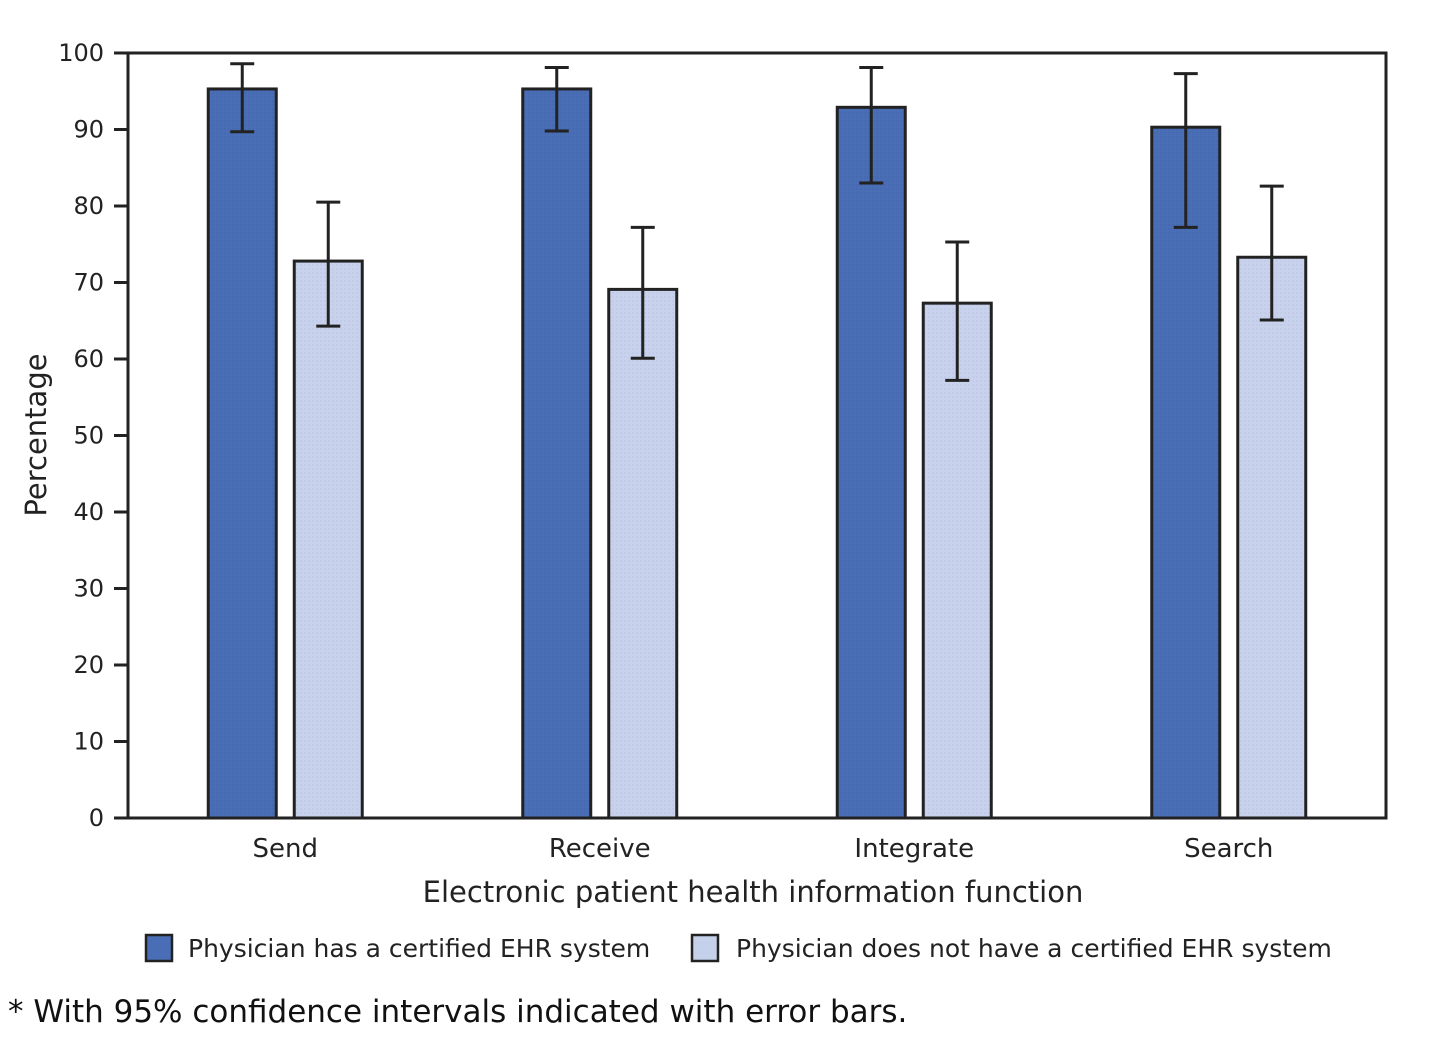 This screenshot has height=1048, width=1436. Describe the element at coordinates (36, 434) in the screenshot. I see `y-axis-title: Percentage` at that location.